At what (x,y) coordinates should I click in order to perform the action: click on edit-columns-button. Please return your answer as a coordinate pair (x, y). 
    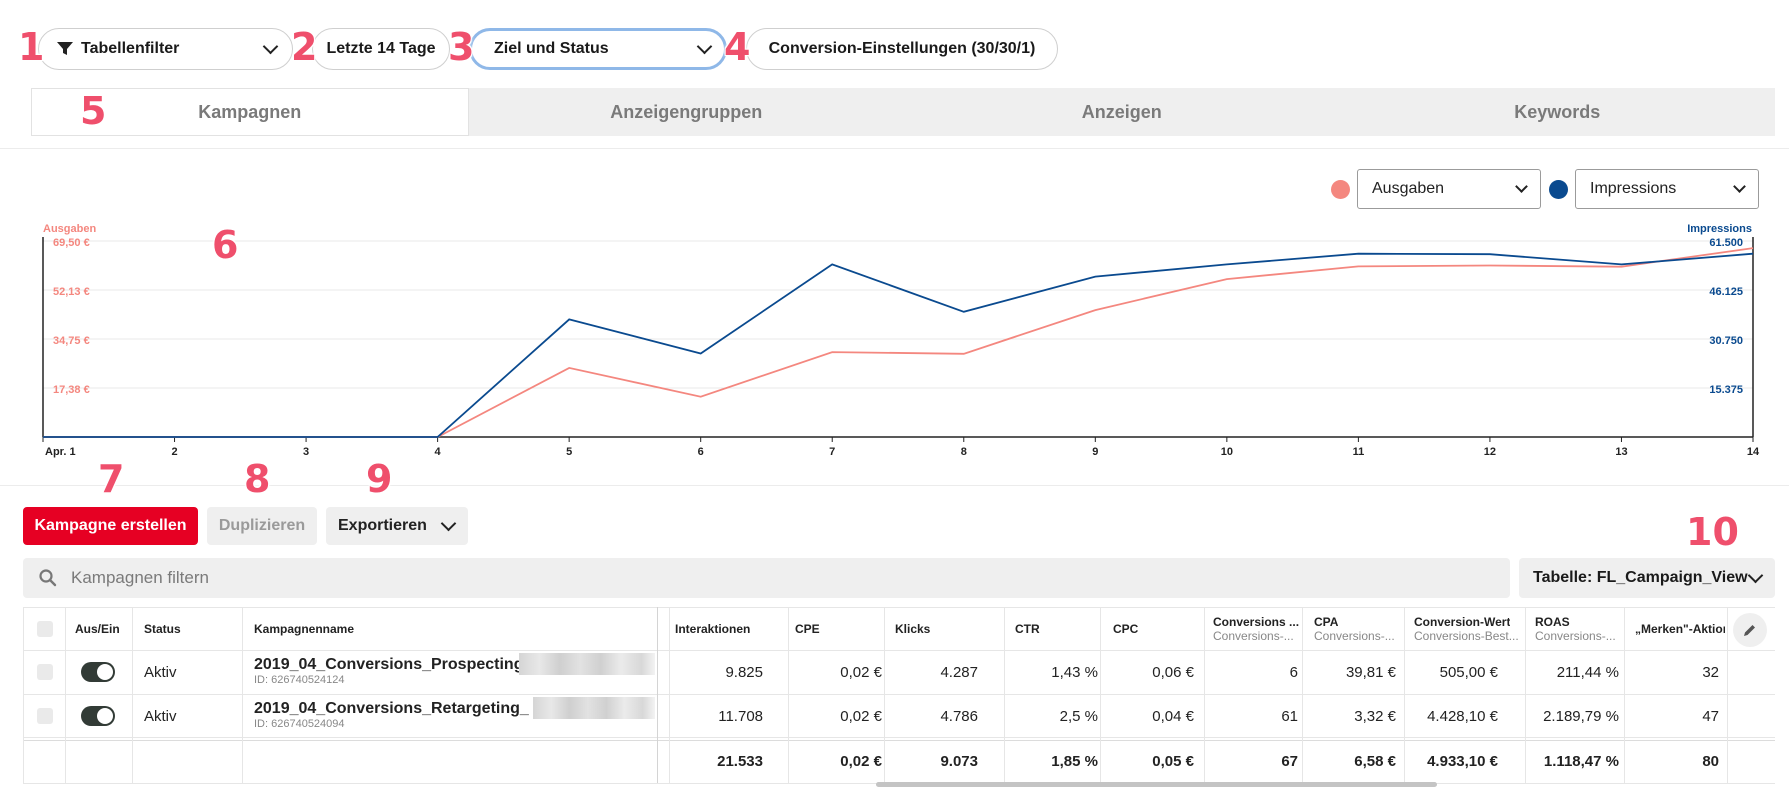
    Looking at the image, I should click on (1750, 630).